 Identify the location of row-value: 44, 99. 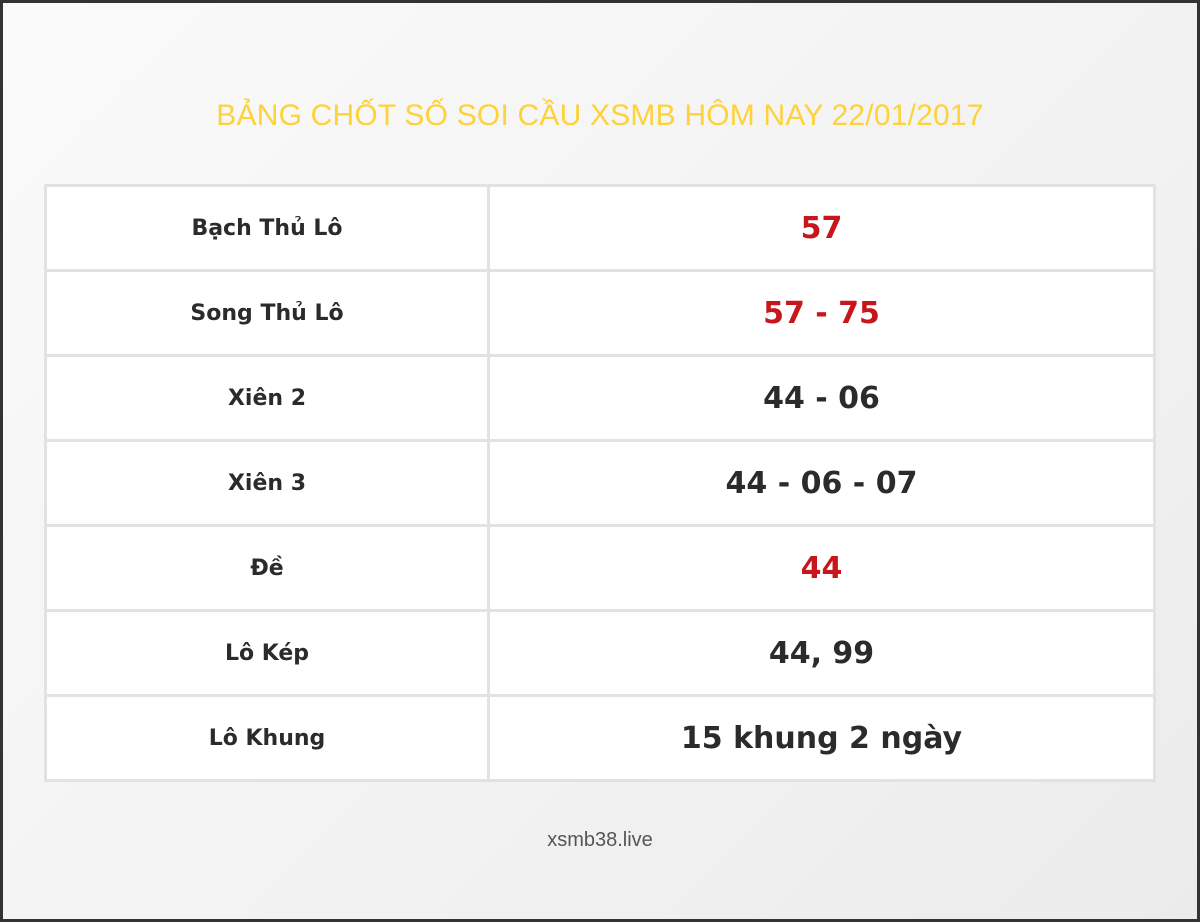
(821, 653).